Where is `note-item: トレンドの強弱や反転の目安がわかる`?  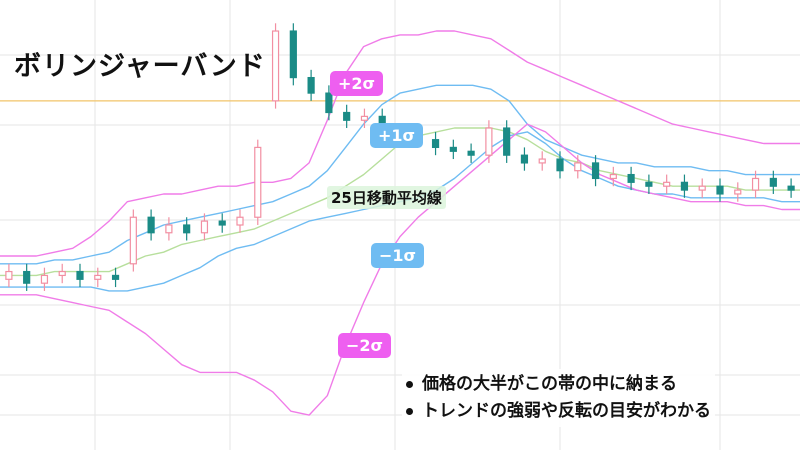
note-item: トレンドの強弱や反転の目安がわかる is located at coordinates (558, 411).